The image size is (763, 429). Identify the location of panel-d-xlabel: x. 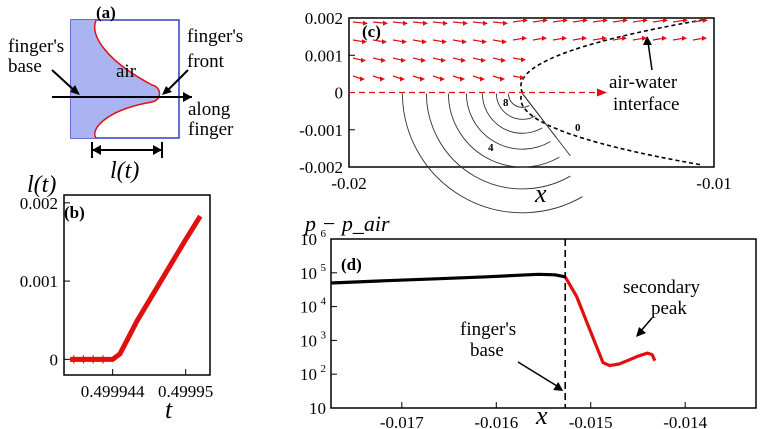
(541, 415).